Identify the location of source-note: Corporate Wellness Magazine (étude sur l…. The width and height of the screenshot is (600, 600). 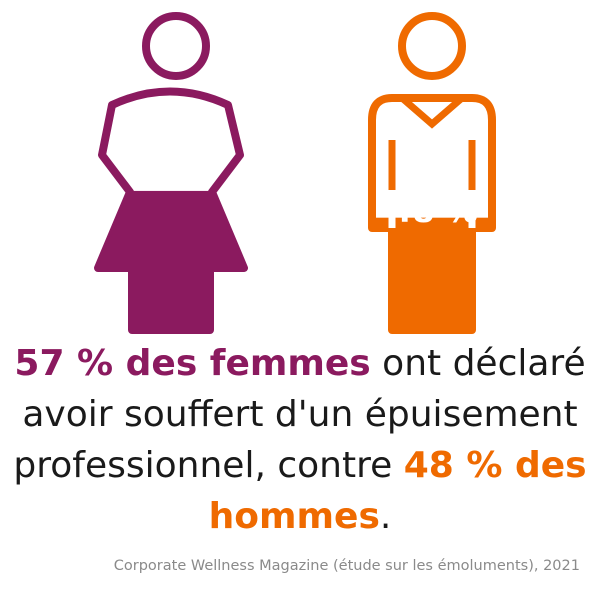
(346, 566).